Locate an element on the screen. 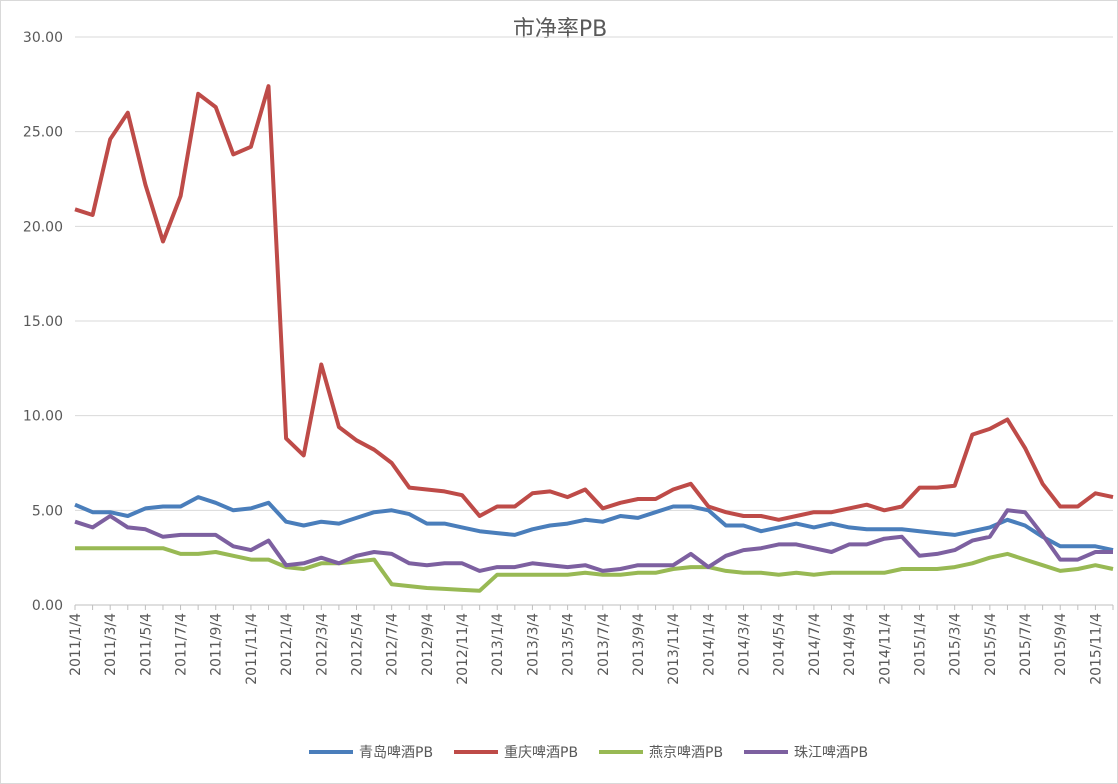 The image size is (1118, 784). x-tick-label: 2011/9/4 is located at coordinates (217, 644).